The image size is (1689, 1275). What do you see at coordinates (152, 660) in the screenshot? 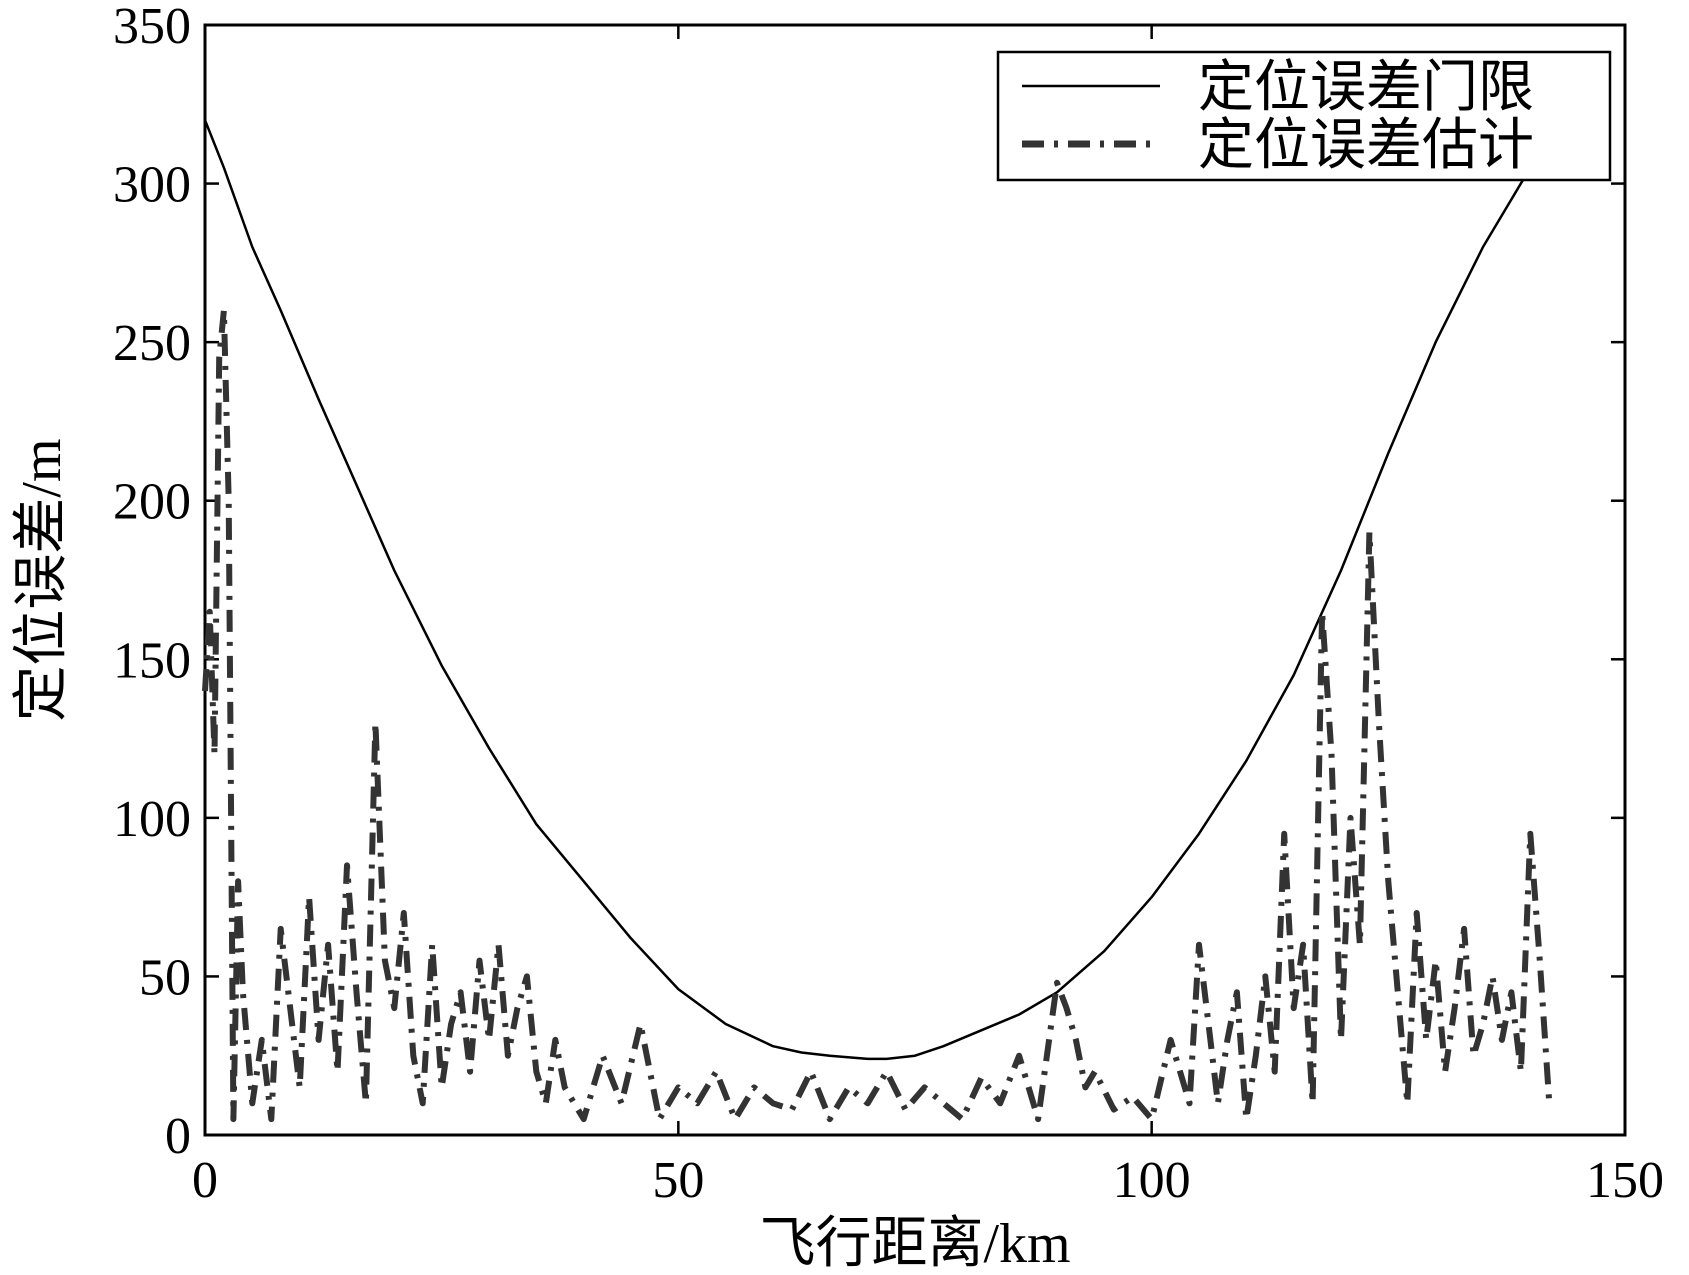
I see `y-tick-label: 150` at bounding box center [152, 660].